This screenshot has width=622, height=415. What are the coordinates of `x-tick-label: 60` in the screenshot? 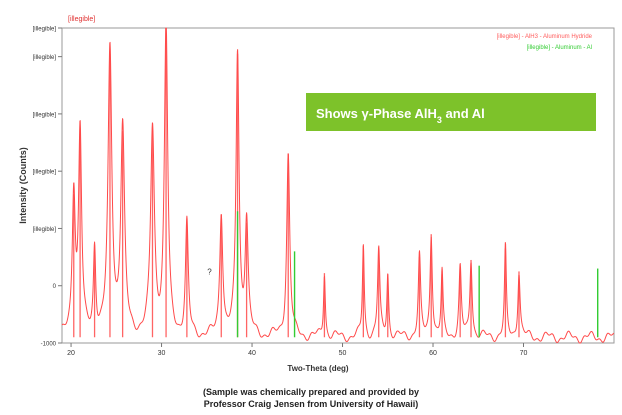 It's located at (433, 353).